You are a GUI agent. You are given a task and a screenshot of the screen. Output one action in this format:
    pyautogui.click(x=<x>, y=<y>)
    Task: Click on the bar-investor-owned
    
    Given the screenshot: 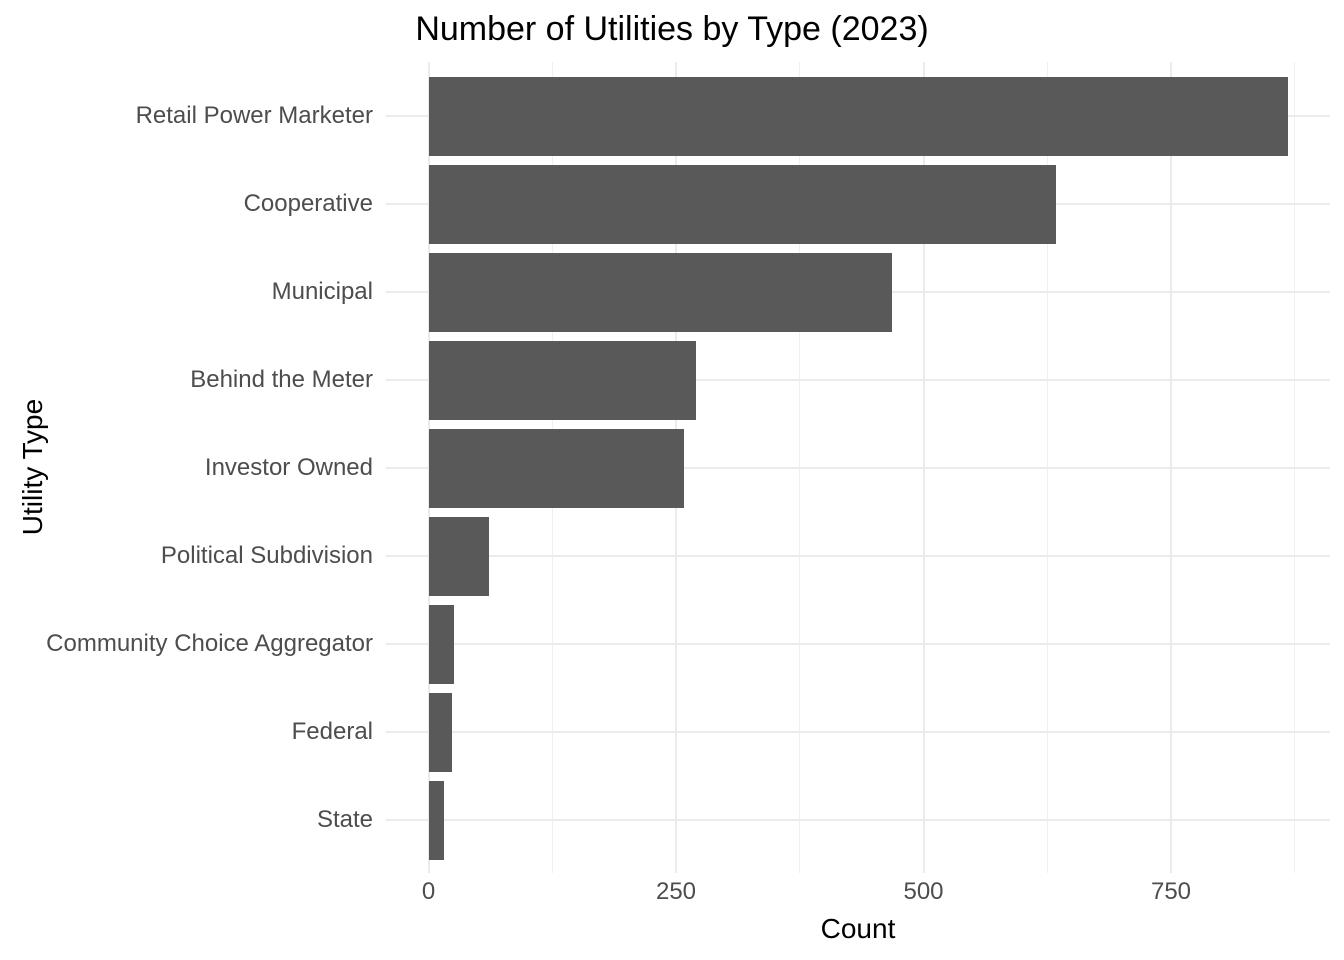 What is the action you would take?
    pyautogui.click(x=556, y=468)
    